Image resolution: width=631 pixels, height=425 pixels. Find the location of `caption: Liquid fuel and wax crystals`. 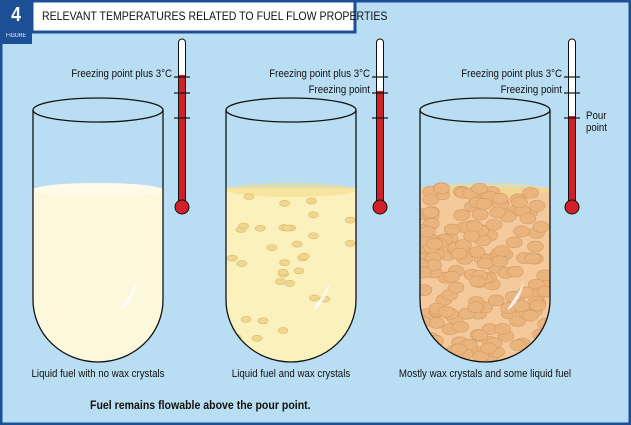

caption: Liquid fuel and wax crystals is located at coordinates (291, 374).